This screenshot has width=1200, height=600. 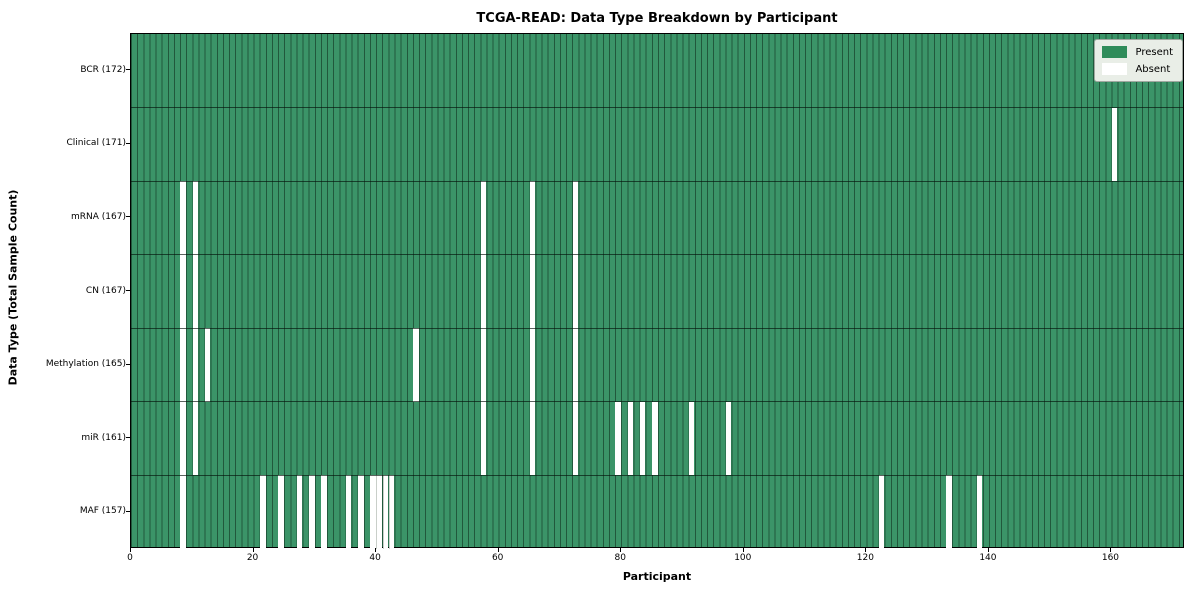 I want to click on y-tick-label: CN (167), so click(x=105, y=290).